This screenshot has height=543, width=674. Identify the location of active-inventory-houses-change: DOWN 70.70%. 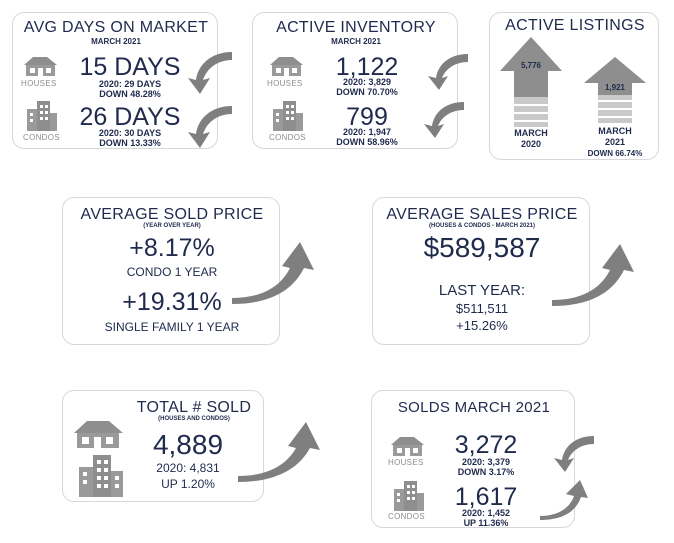
(367, 92).